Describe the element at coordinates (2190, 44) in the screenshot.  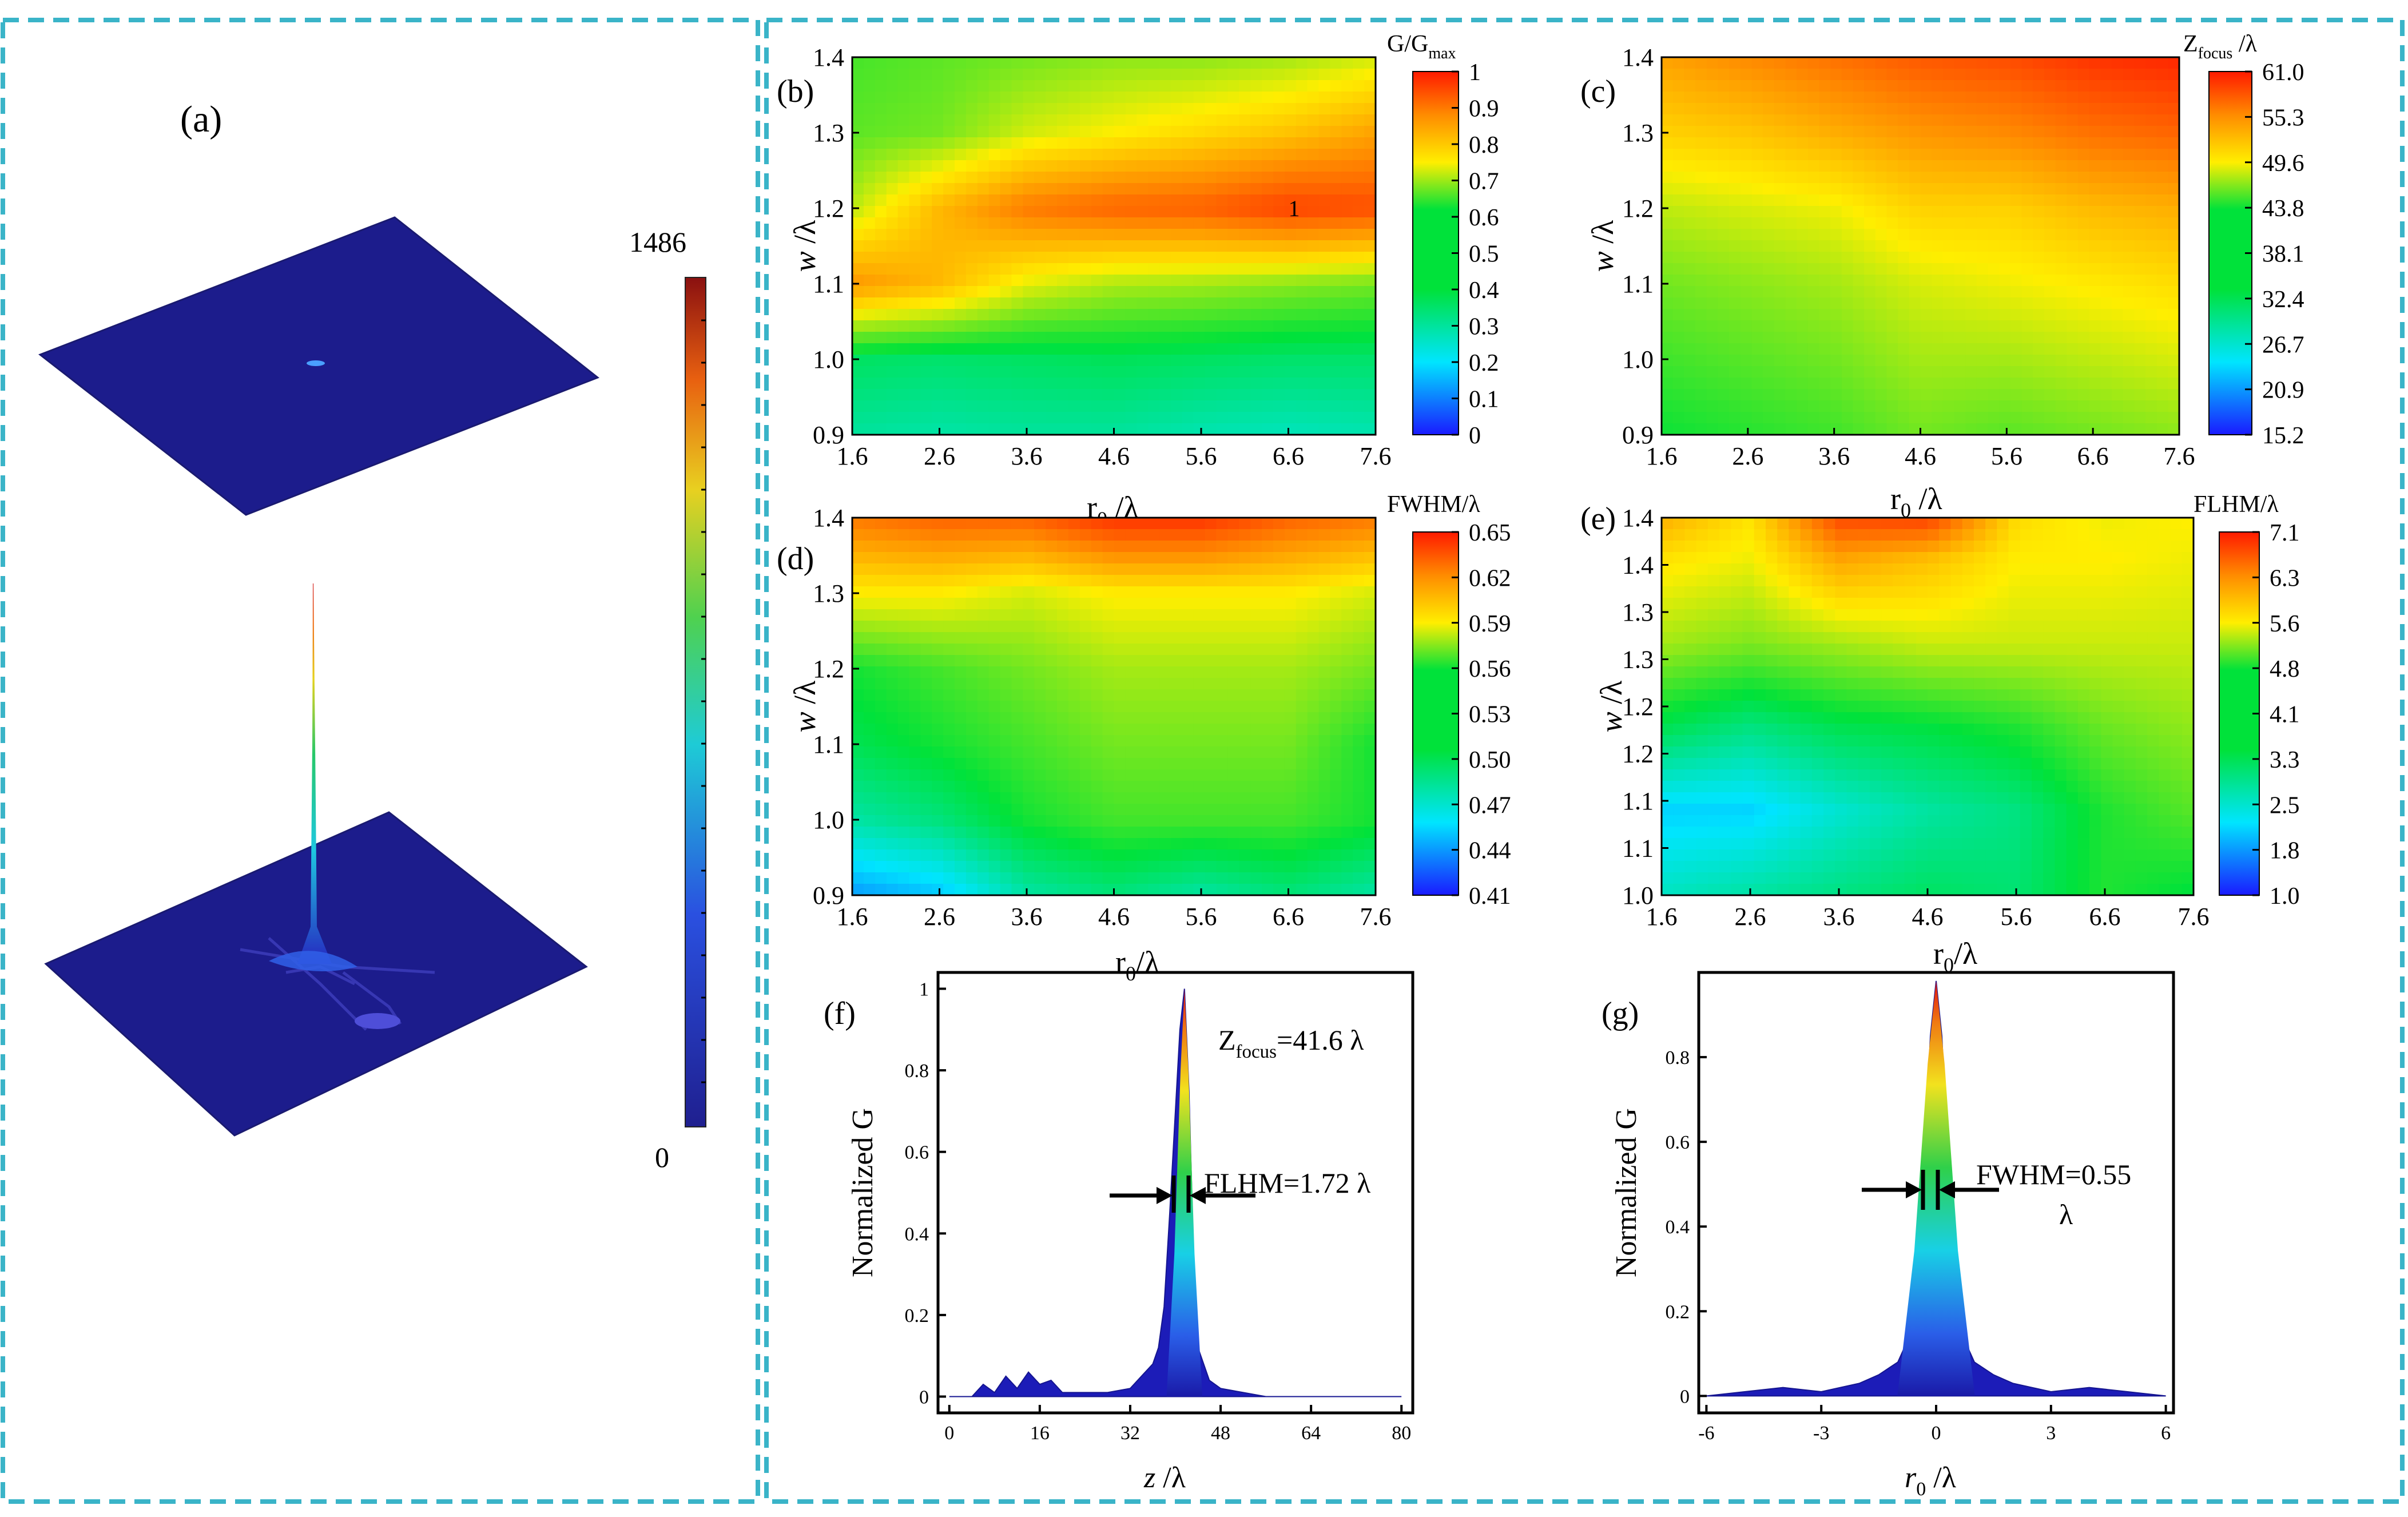
I see `colorbar-title-main: Z` at that location.